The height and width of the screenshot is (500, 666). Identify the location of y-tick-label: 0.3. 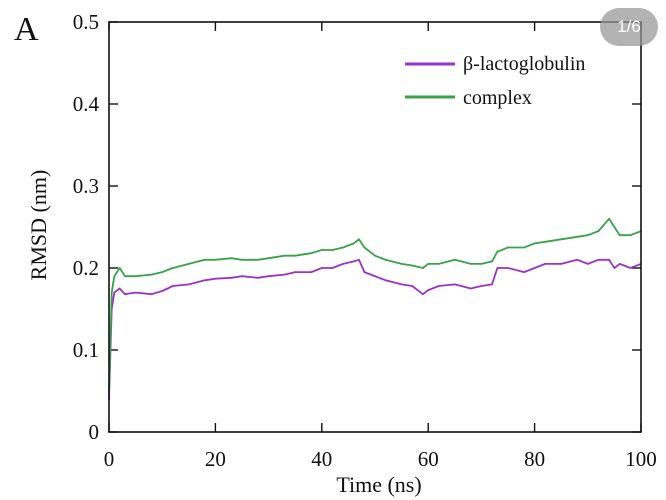
(86, 186).